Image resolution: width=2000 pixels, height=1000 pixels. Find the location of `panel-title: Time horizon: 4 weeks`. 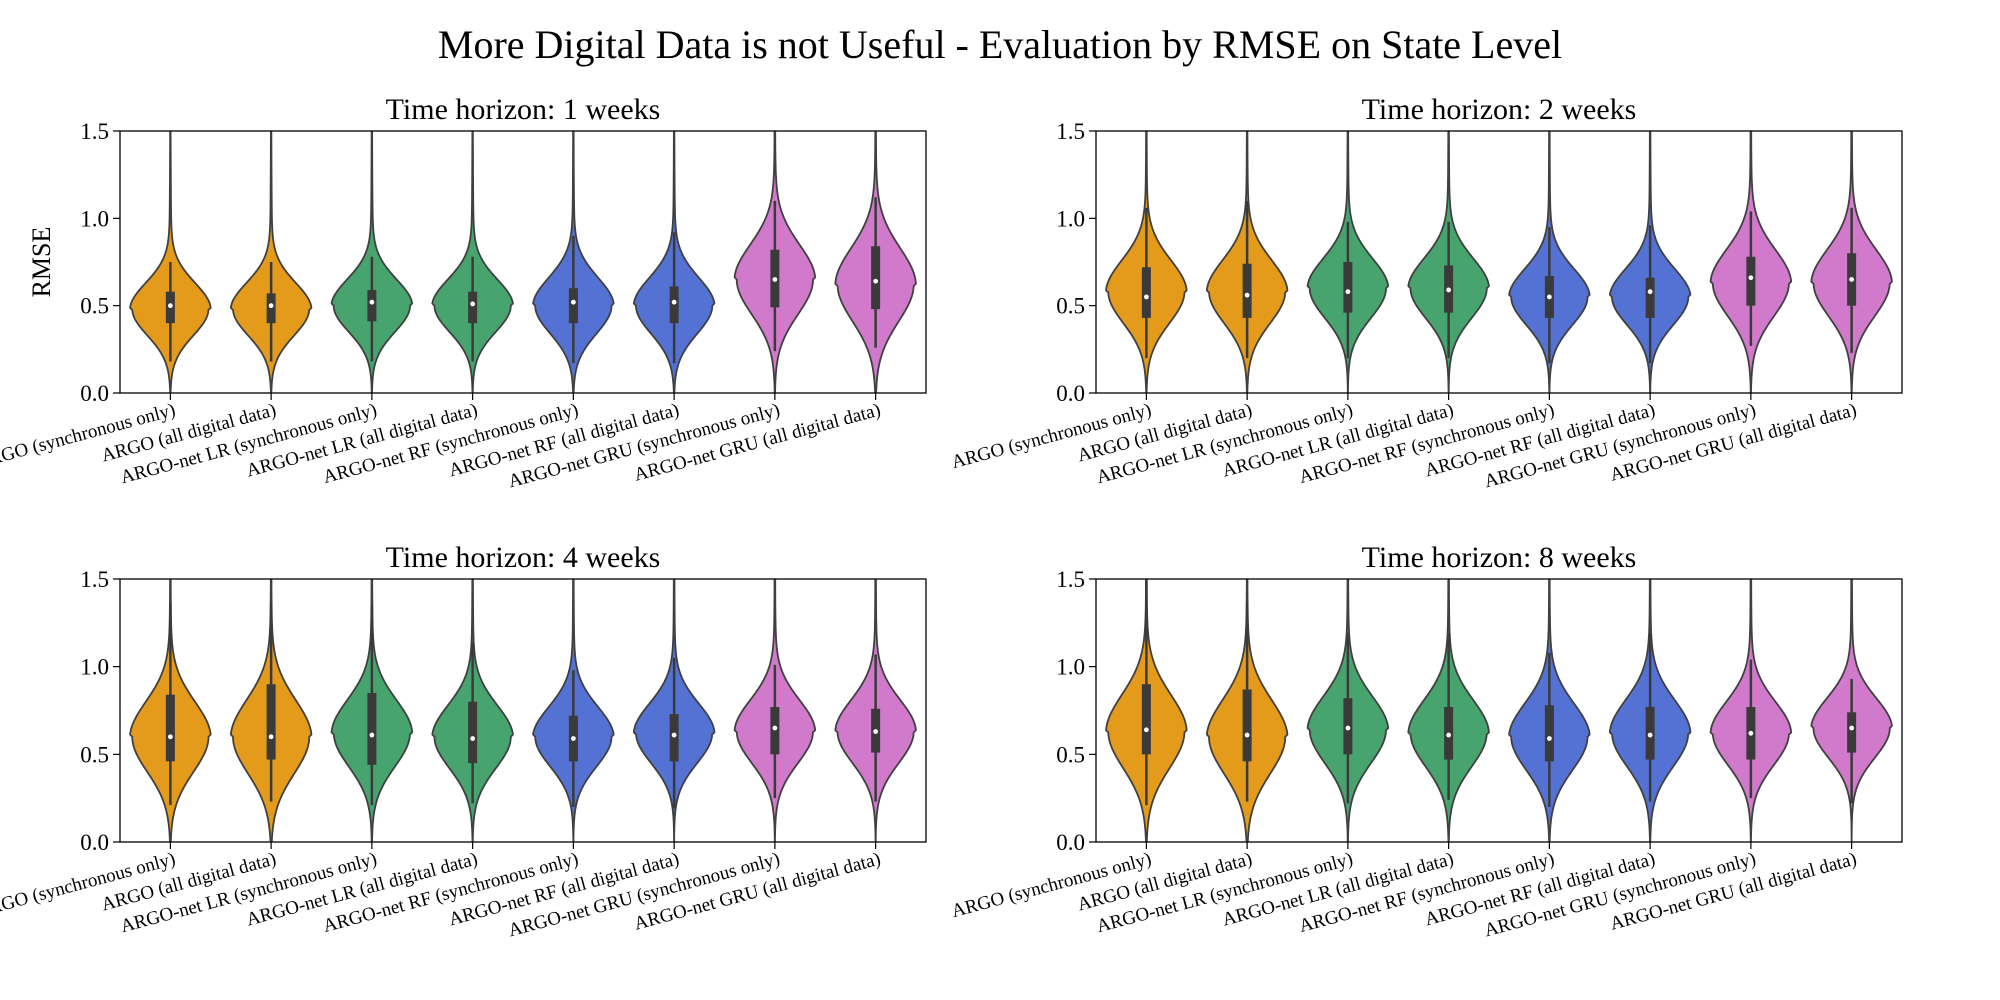

panel-title: Time horizon: 4 weeks is located at coordinates (523, 557).